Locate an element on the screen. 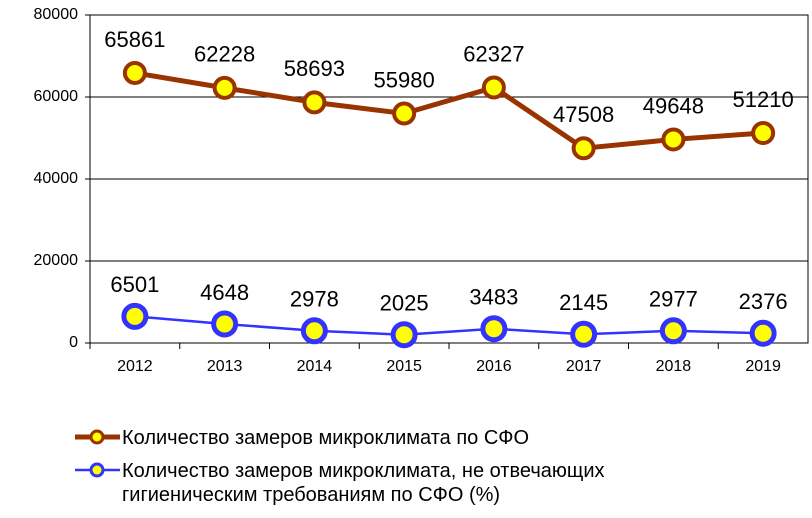 Image resolution: width=812 pixels, height=518 pixels. data-label: 47508 is located at coordinates (583, 114).